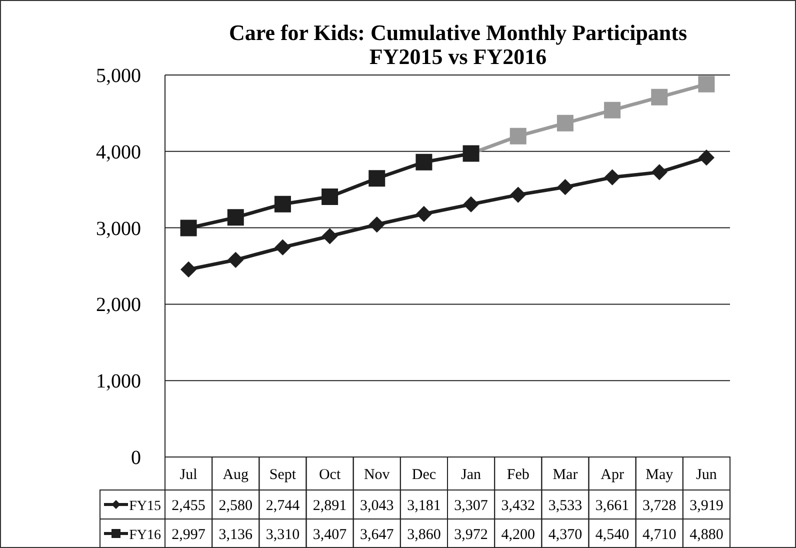 The image size is (796, 548). I want to click on data-label: 2,455, so click(189, 506).